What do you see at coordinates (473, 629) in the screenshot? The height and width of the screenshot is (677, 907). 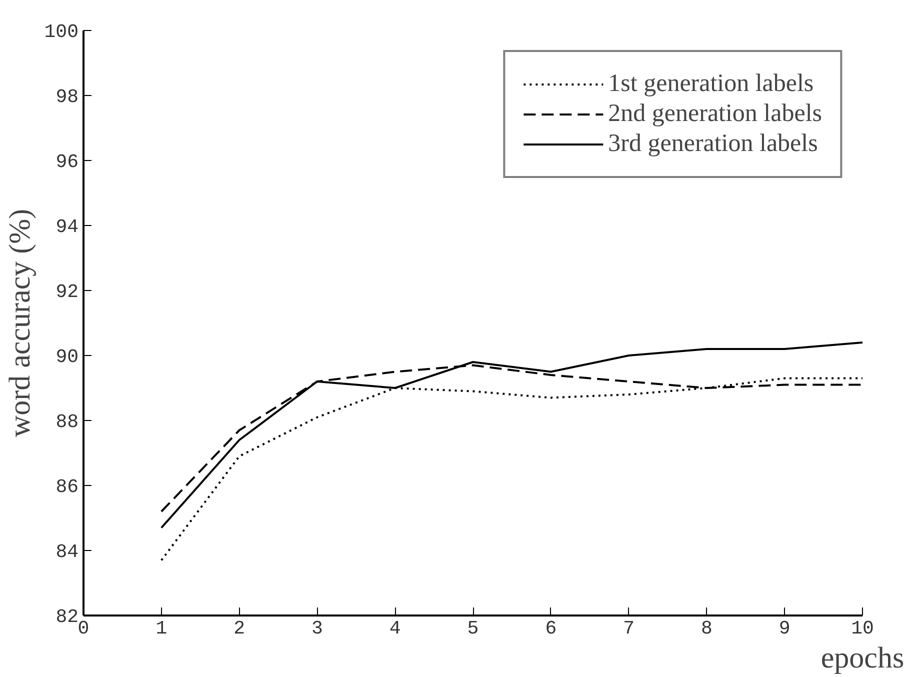 I see `x-tick-label: 5` at bounding box center [473, 629].